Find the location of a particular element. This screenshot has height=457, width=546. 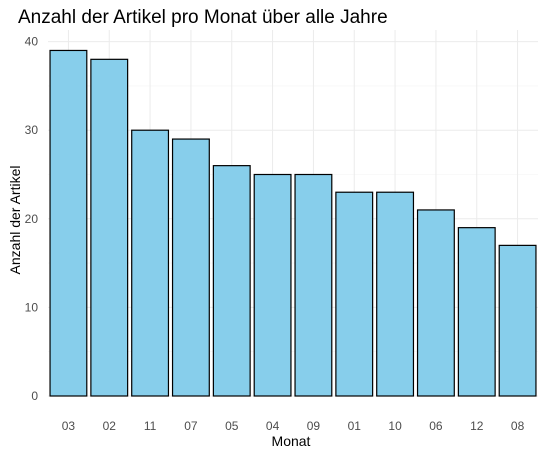

x-axis-title: Monat is located at coordinates (291, 441).